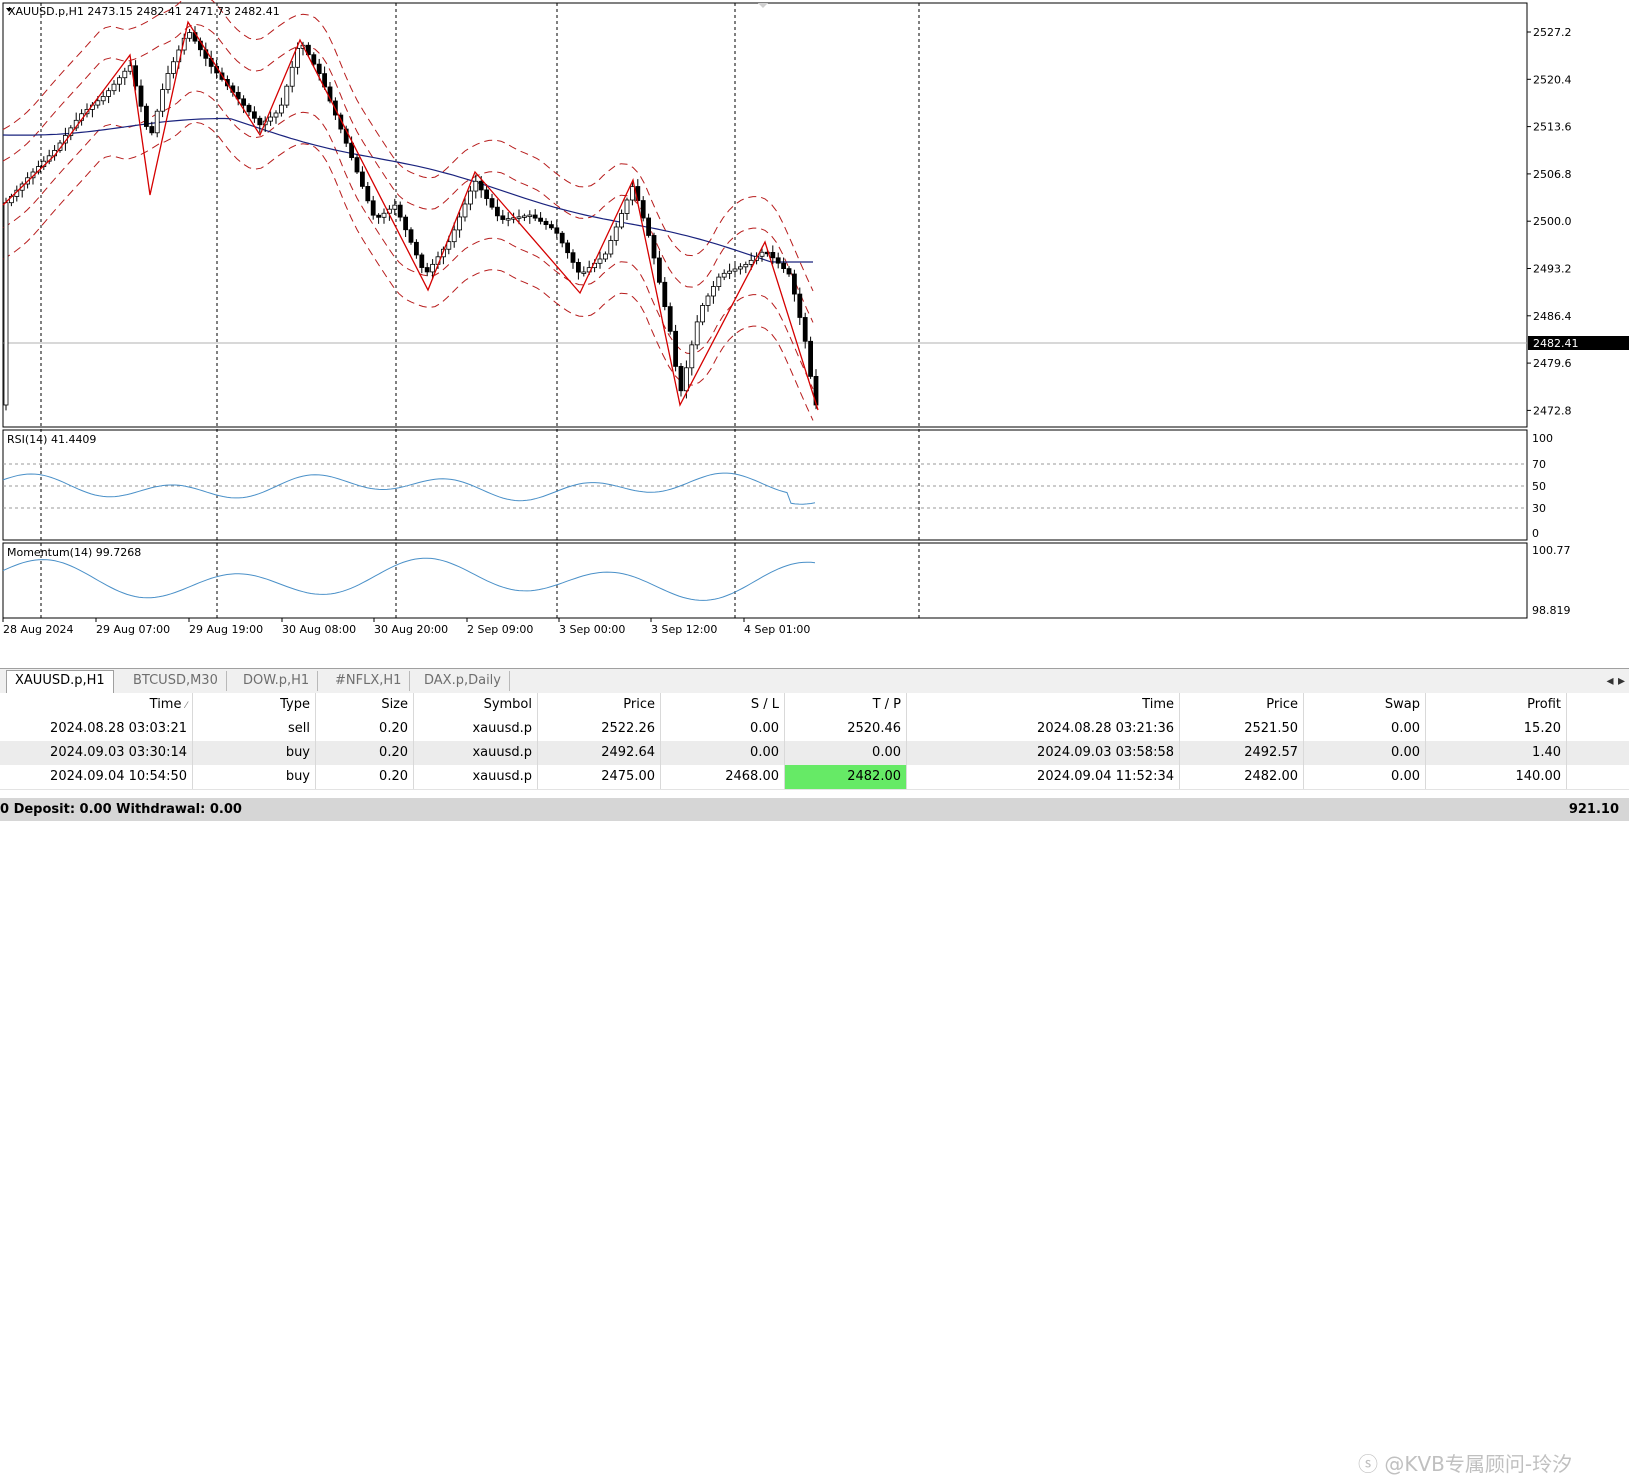  I want to click on price-tick-label: 2486.4, so click(1552, 316).